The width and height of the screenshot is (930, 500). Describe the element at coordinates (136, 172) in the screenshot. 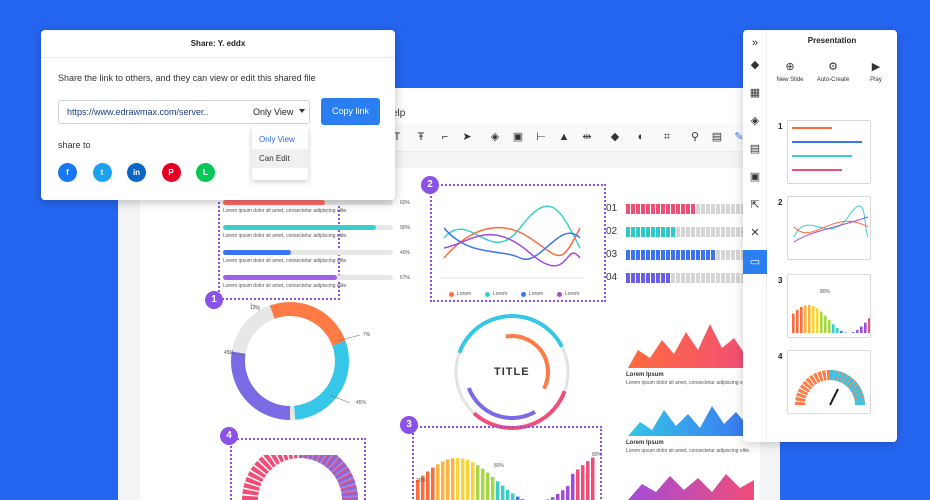

I see `linkedin-icon: in` at that location.